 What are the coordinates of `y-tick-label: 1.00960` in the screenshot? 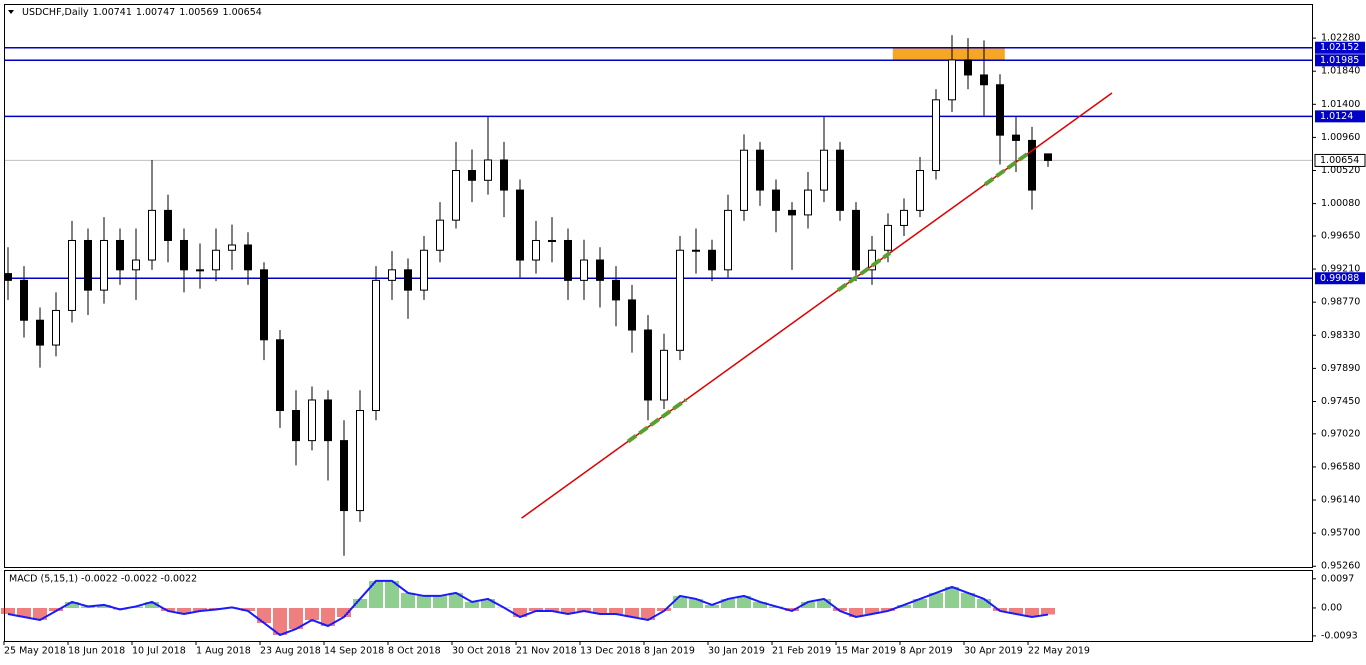 It's located at (1340, 137).